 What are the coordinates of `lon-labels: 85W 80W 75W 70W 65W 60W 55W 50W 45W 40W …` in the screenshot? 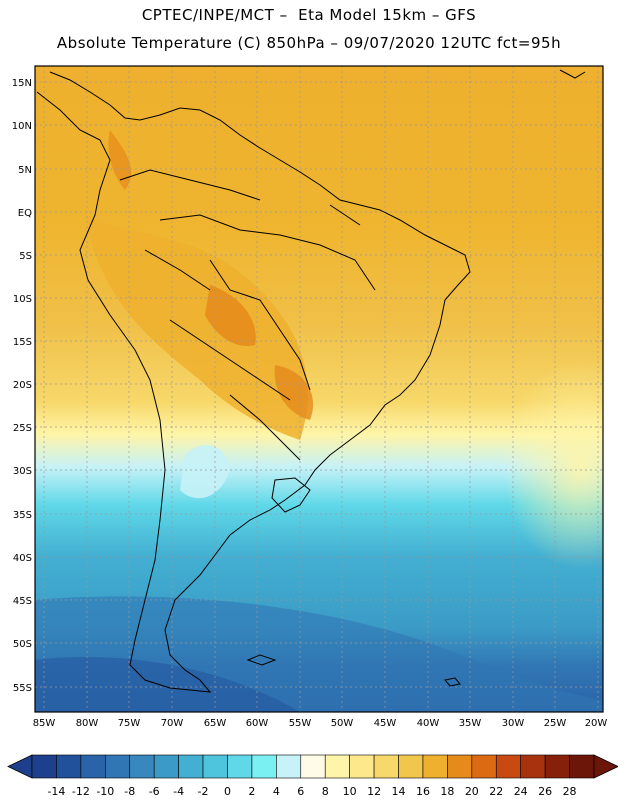 It's located at (320, 723).